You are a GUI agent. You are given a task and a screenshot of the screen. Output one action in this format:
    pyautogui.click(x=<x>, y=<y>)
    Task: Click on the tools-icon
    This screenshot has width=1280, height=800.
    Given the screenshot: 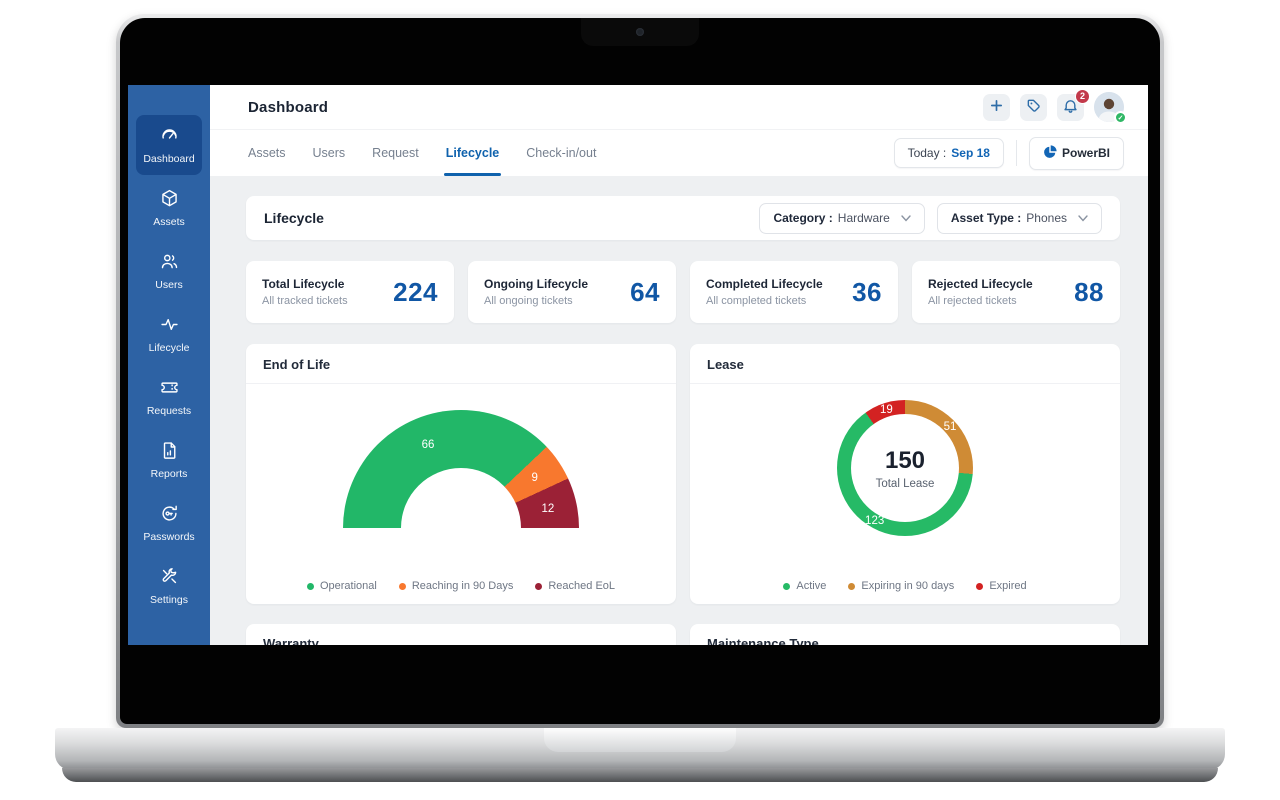 What is the action you would take?
    pyautogui.click(x=169, y=576)
    